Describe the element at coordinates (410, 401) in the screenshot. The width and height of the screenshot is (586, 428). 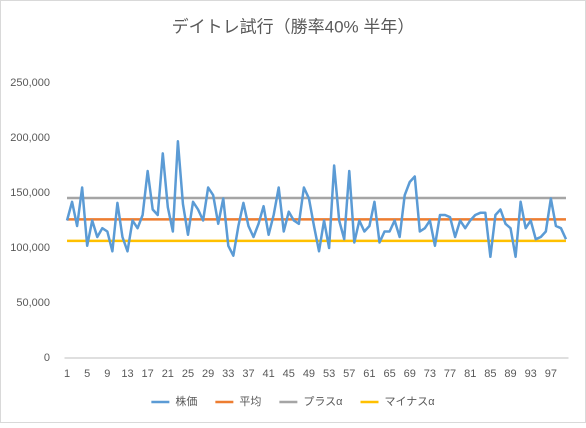
I see `legend-label: マイナスα` at that location.